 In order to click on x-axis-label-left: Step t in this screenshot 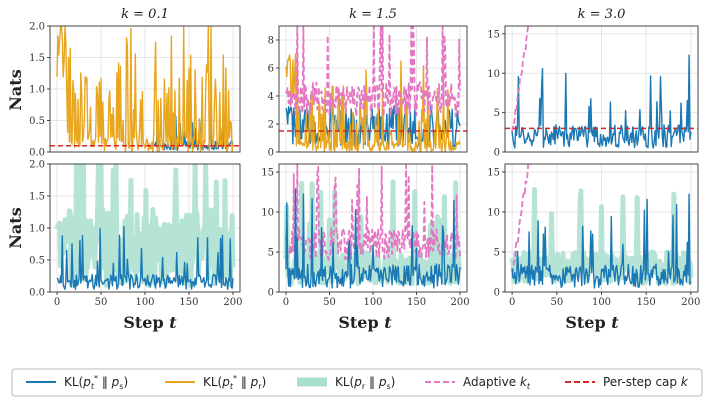, I will do `click(150, 322)`.